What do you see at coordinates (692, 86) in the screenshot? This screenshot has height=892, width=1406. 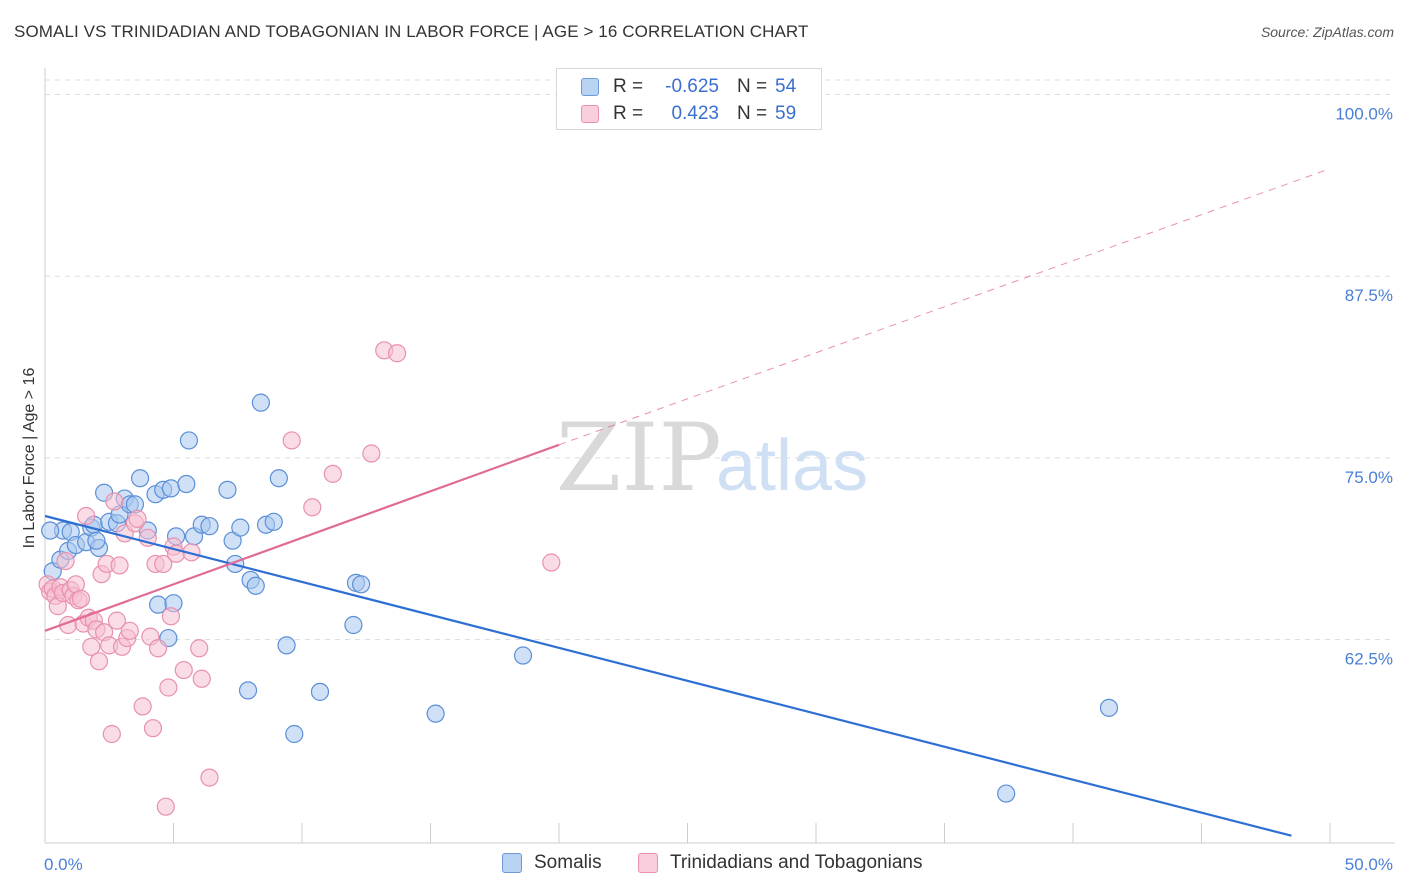 I see `legend-r-value: -0.625` at bounding box center [692, 86].